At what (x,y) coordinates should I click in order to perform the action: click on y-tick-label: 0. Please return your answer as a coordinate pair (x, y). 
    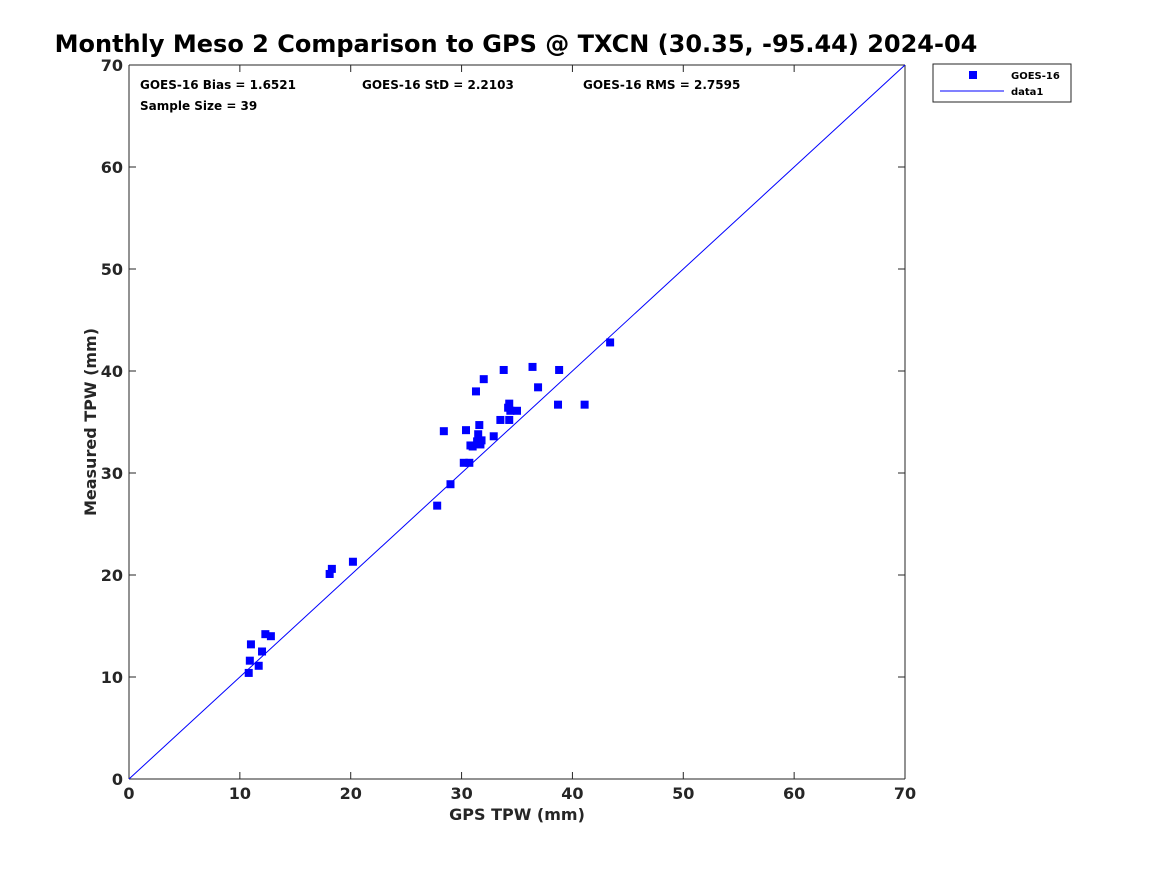
    Looking at the image, I should click on (117, 779).